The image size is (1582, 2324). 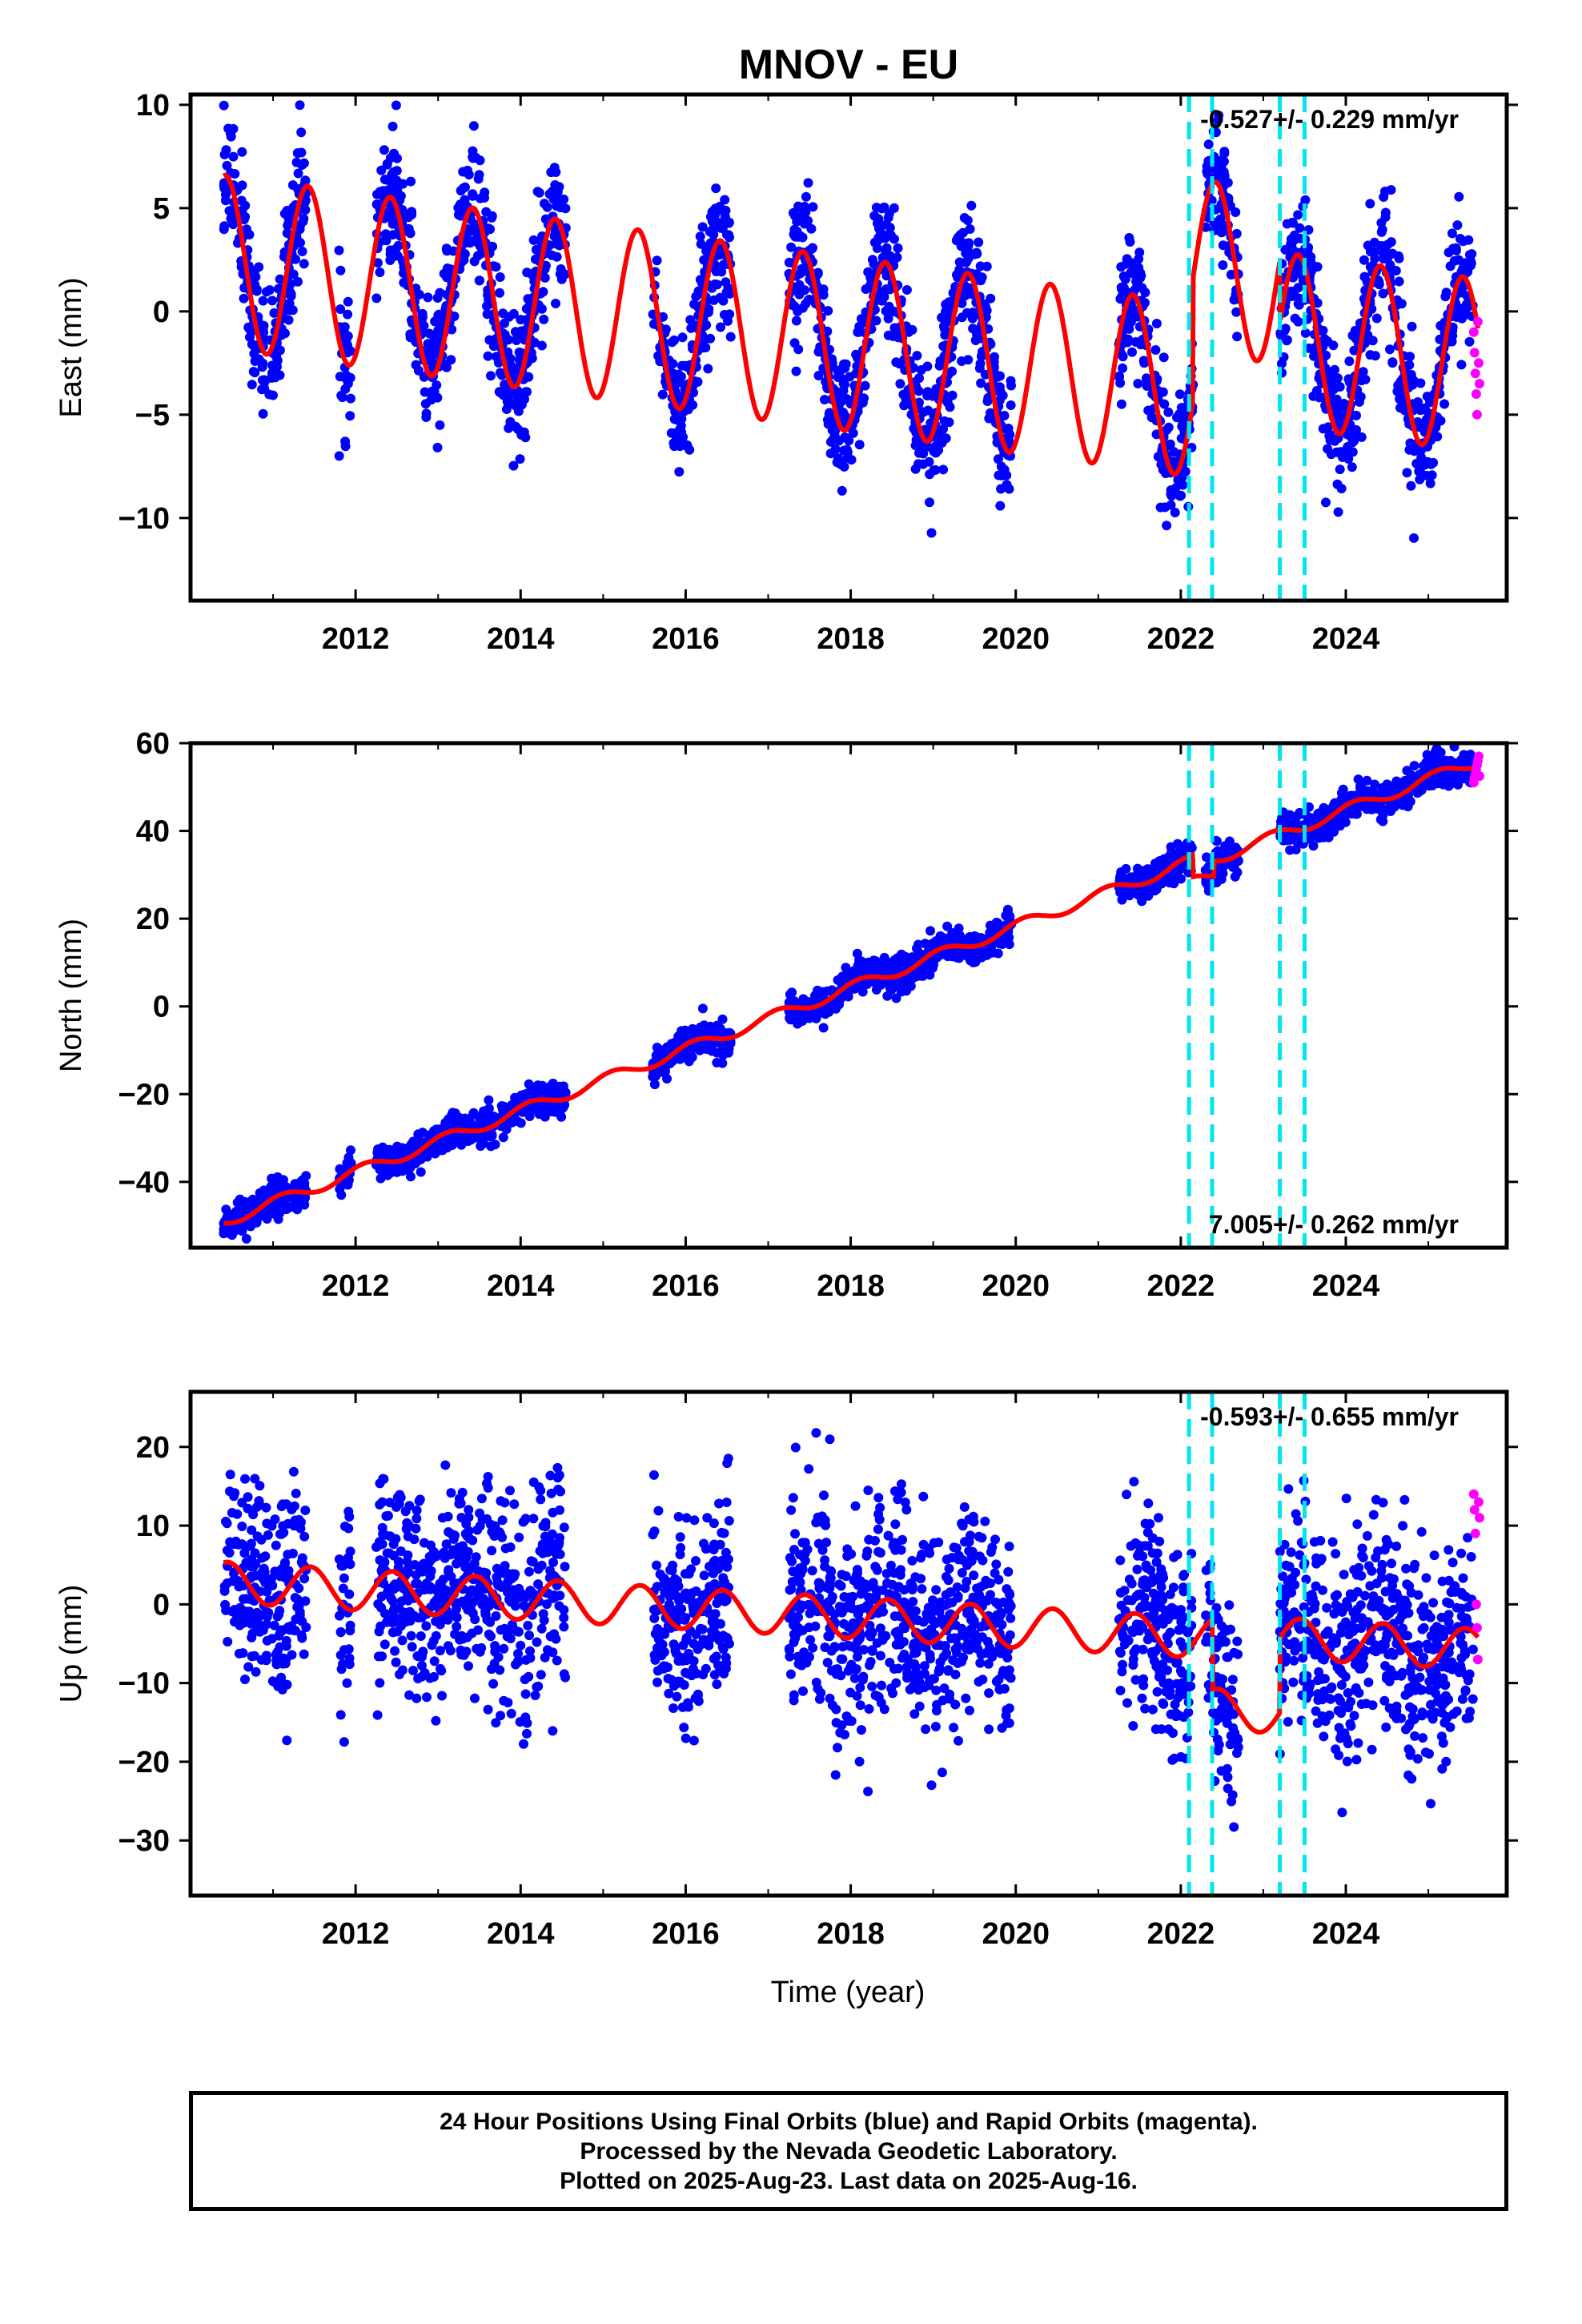 I want to click on x-tick-label: 2020, so click(x=1016, y=639).